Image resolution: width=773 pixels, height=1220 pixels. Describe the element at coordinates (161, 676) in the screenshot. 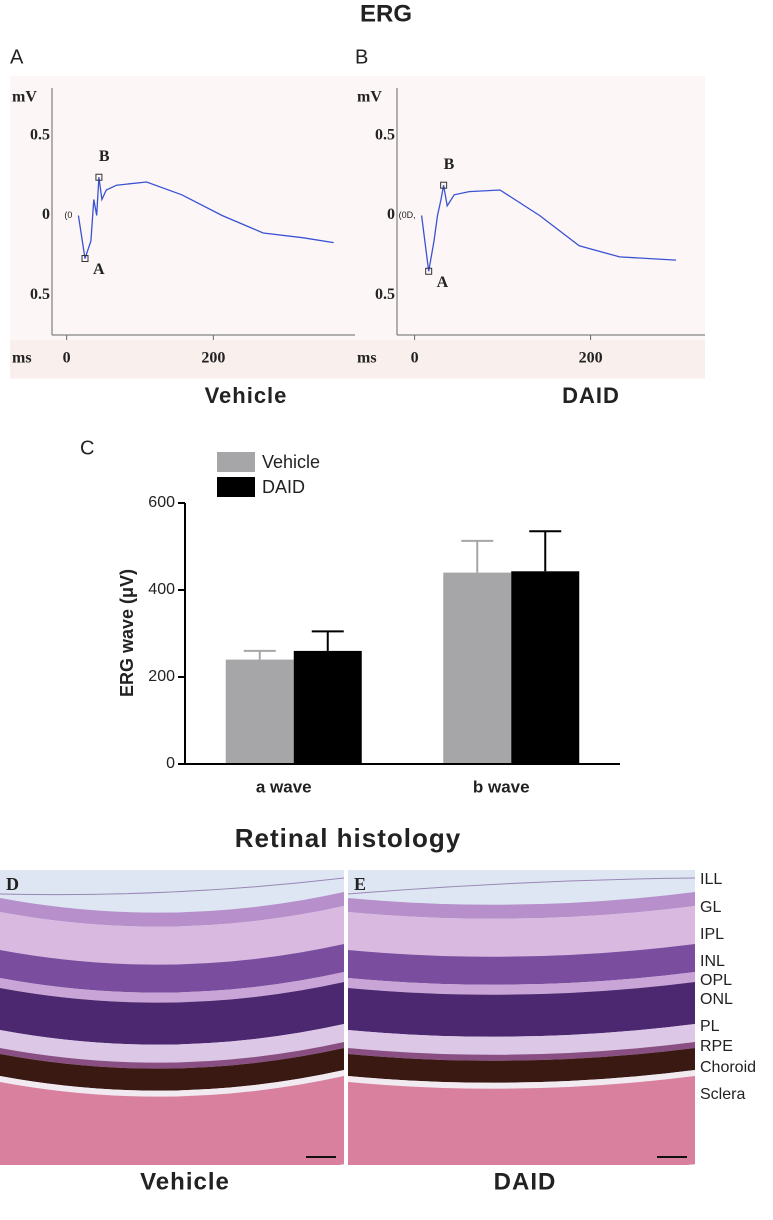

I see `y-tick-label: 200` at that location.